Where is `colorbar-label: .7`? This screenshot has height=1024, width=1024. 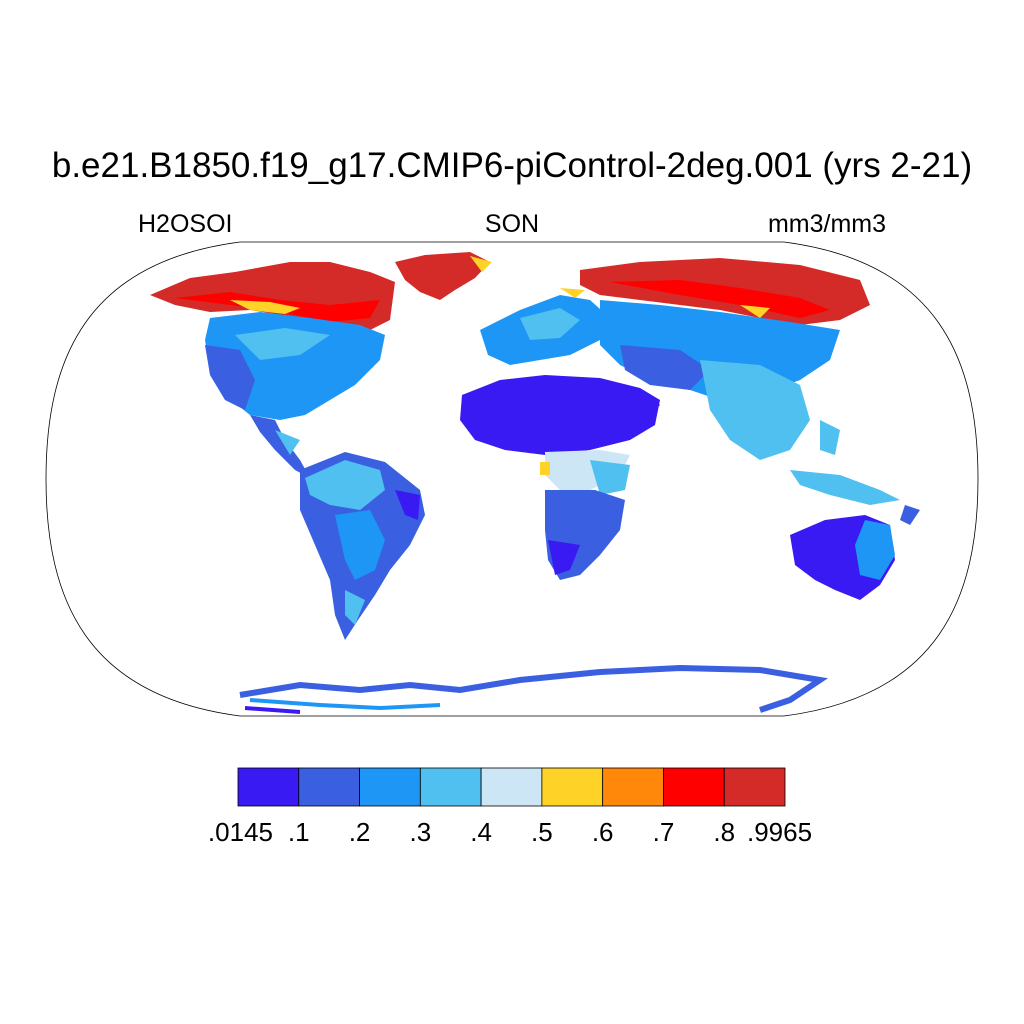 colorbar-label: .7 is located at coordinates (664, 832).